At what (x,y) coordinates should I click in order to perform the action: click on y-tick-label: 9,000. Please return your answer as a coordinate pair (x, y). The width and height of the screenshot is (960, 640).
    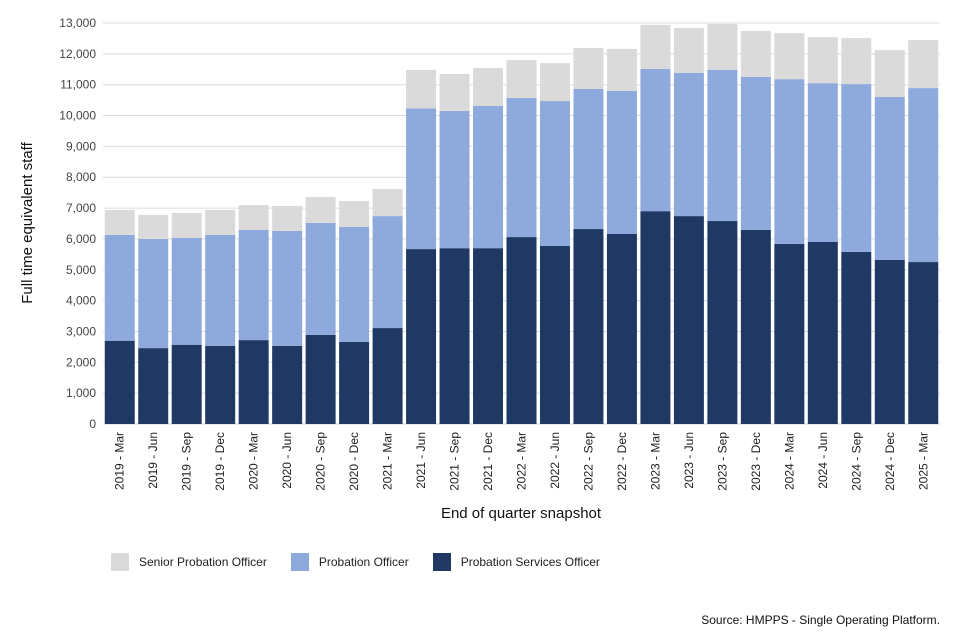
    Looking at the image, I should click on (81, 146).